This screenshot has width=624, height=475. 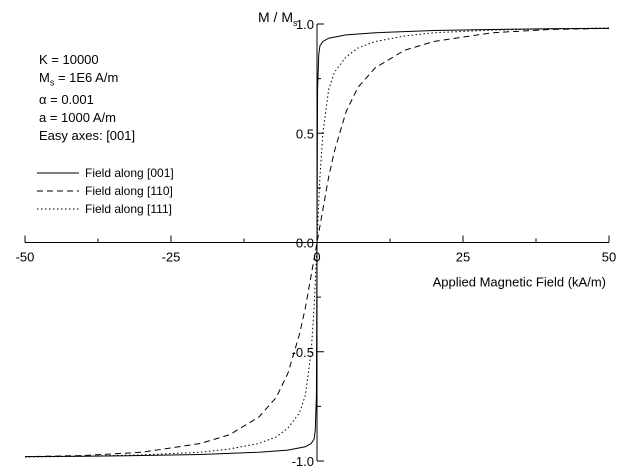 I want to click on legend-line-dotted, so click(x=58, y=209).